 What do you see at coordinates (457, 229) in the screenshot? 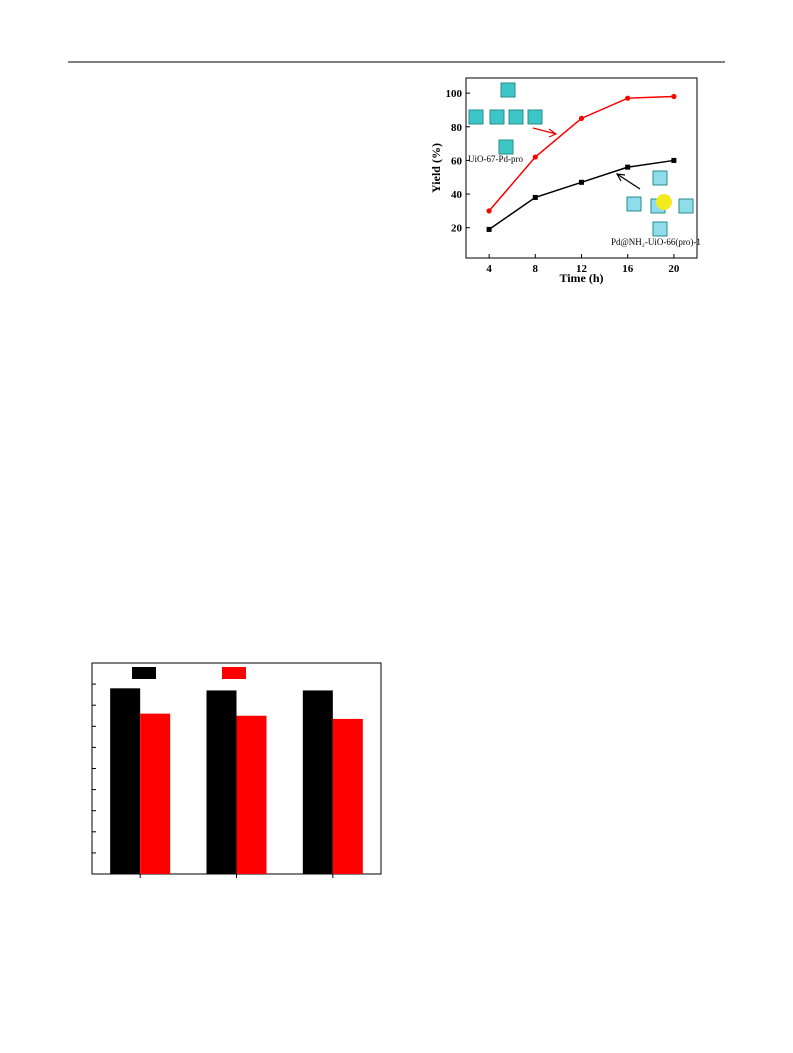
I see `y-tick-label: 20` at bounding box center [457, 229].